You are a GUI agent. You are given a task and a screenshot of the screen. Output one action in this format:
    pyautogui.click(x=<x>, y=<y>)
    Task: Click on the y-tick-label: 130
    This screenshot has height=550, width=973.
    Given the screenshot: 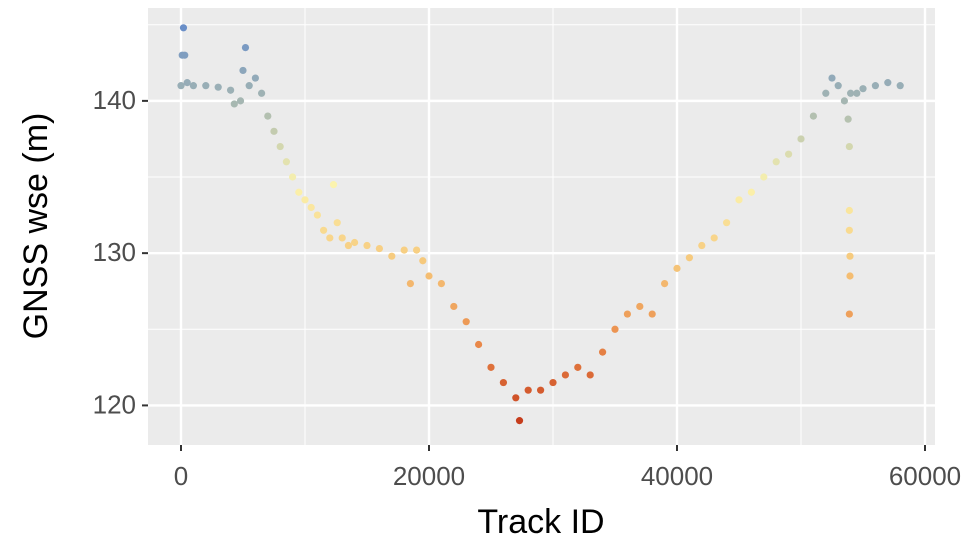 What is the action you would take?
    pyautogui.click(x=114, y=252)
    